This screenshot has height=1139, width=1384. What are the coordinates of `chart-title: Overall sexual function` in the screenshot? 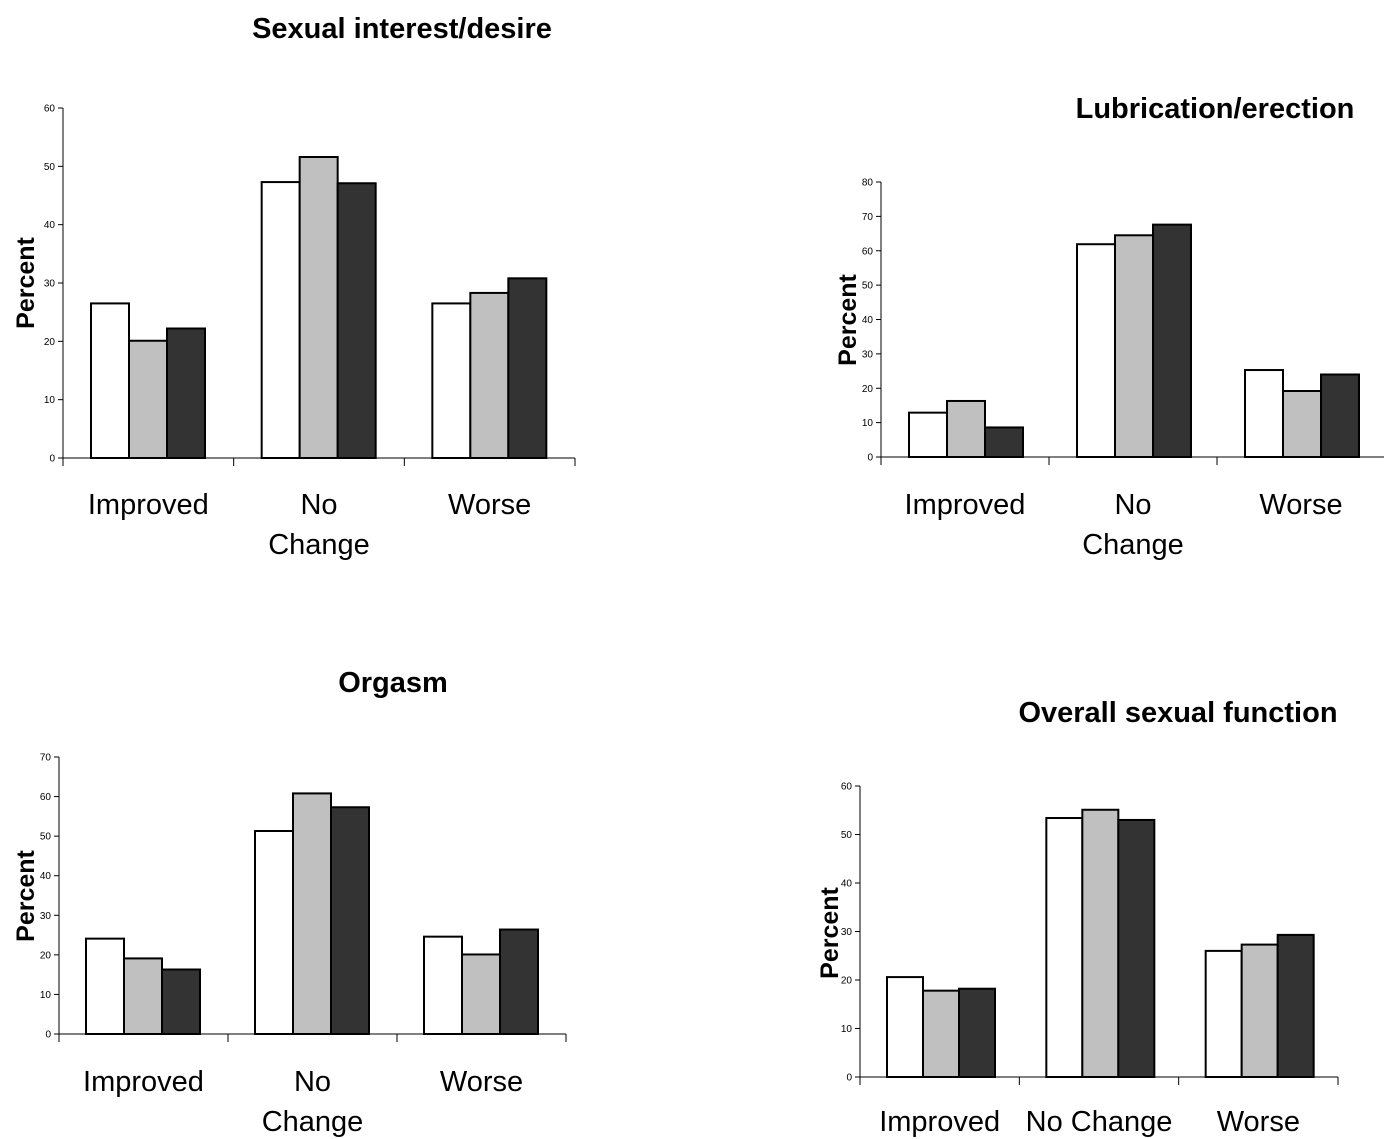 It's located at (1177, 713).